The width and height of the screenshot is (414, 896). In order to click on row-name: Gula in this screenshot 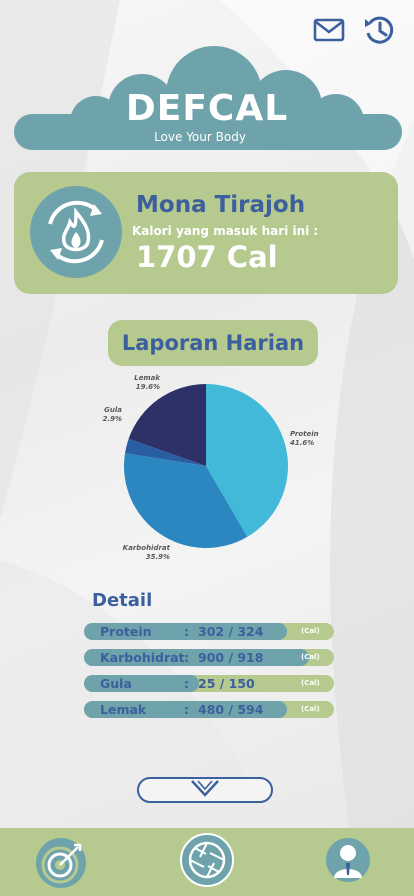, I will do `click(116, 683)`.